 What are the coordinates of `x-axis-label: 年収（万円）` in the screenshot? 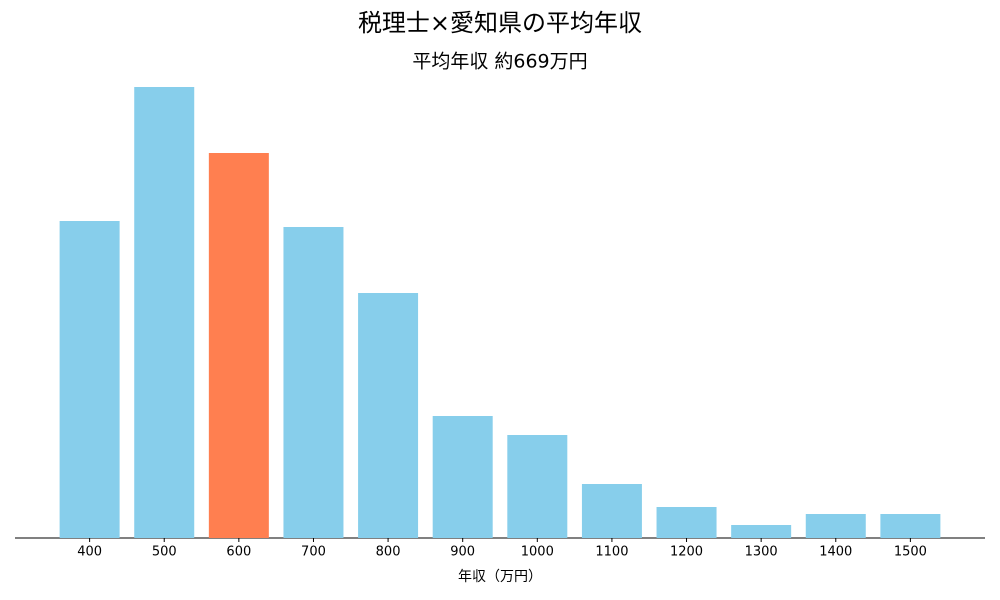 It's located at (500, 577).